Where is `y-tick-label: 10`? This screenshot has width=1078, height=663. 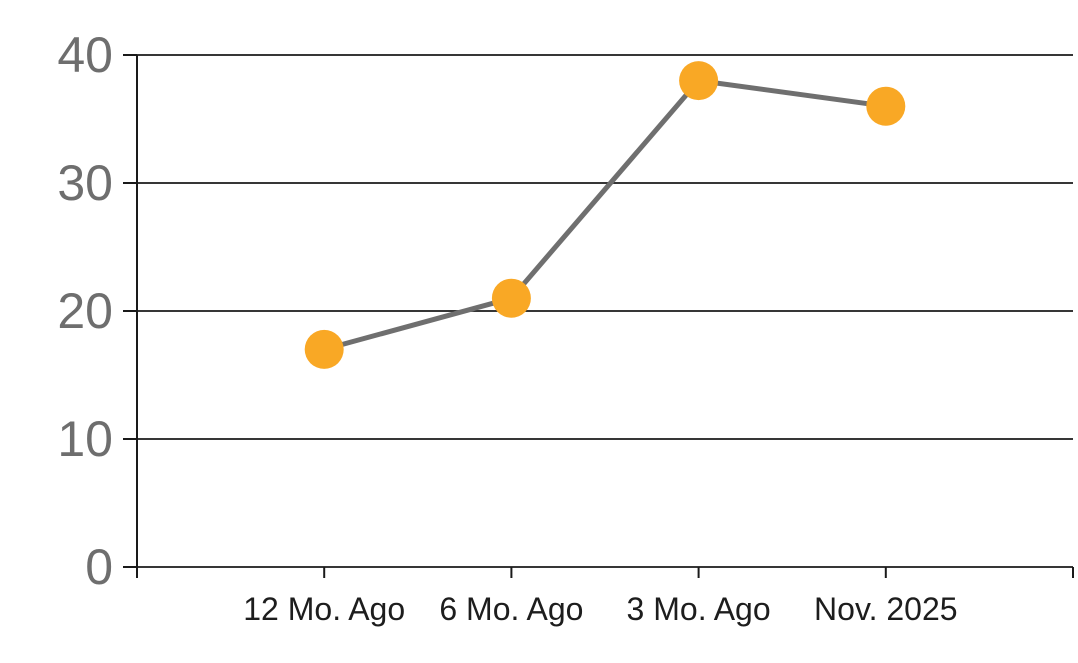
y-tick-label: 10 is located at coordinates (85, 439).